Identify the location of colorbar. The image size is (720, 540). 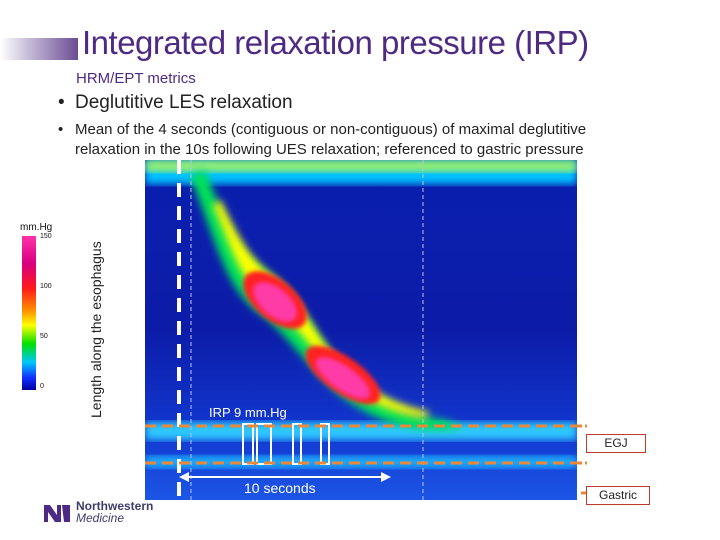
(29, 313).